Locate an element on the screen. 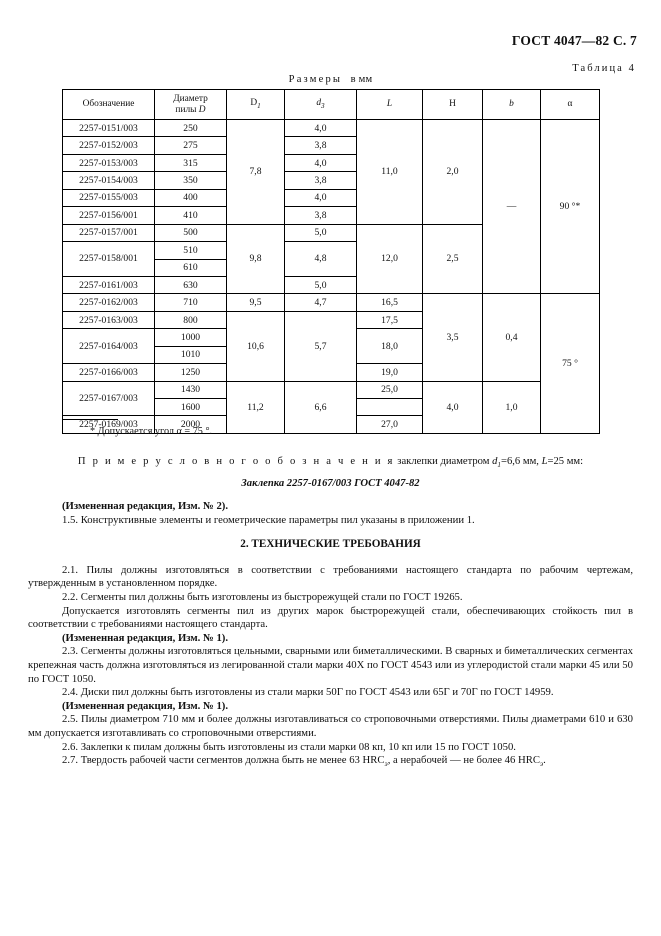 This screenshot has width=661, height=936. cell-d1: 9,8 is located at coordinates (255, 259).